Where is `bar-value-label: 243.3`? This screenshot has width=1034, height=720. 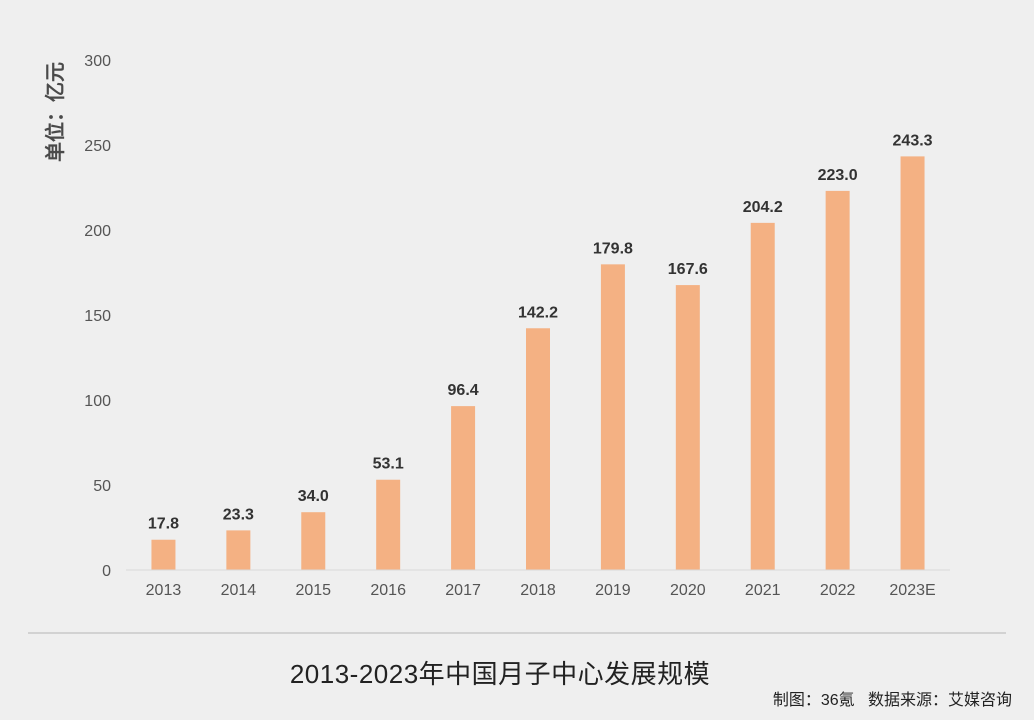
bar-value-label: 243.3 is located at coordinates (913, 140).